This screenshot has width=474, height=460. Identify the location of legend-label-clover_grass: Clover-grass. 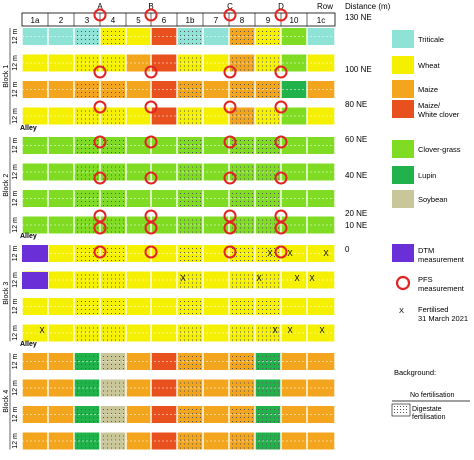
(439, 149).